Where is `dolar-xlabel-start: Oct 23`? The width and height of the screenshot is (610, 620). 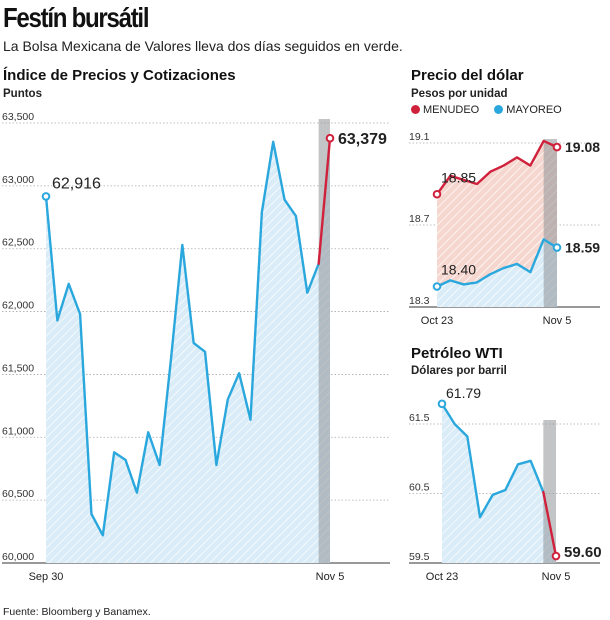
dolar-xlabel-start: Oct 23 is located at coordinates (437, 321).